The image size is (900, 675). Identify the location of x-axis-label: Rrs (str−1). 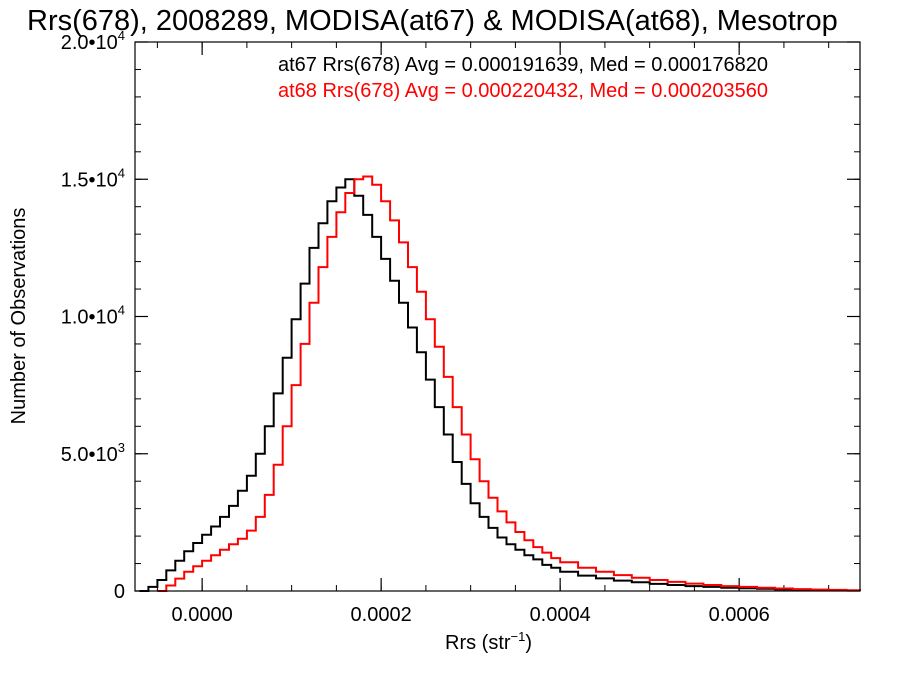
(488, 641).